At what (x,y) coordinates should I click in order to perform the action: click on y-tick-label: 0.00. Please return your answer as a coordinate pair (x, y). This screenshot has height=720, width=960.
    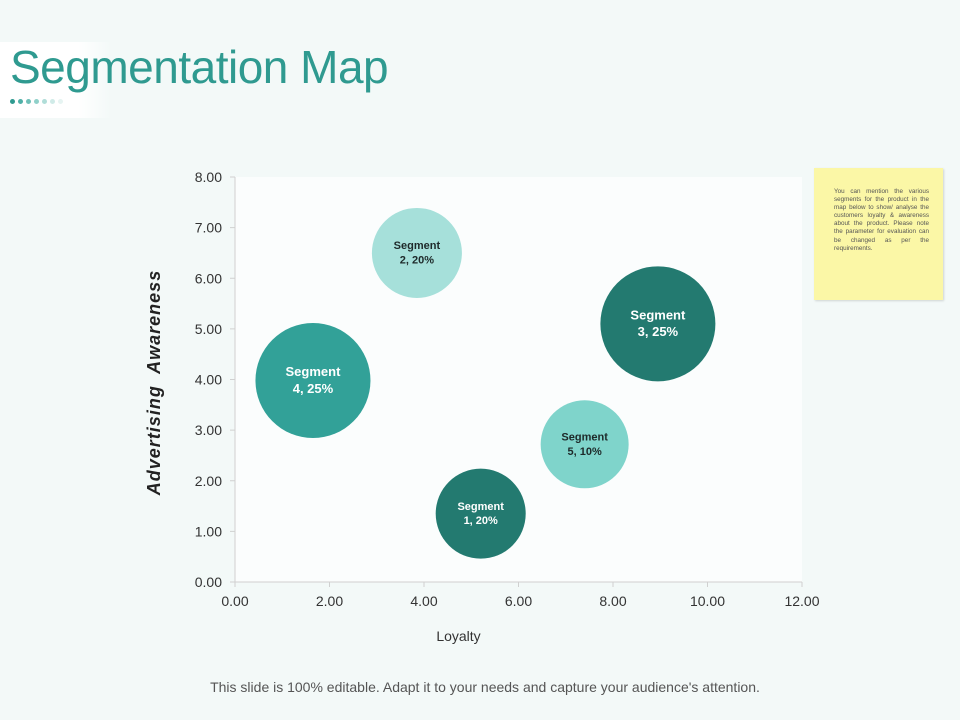
    Looking at the image, I should click on (208, 582).